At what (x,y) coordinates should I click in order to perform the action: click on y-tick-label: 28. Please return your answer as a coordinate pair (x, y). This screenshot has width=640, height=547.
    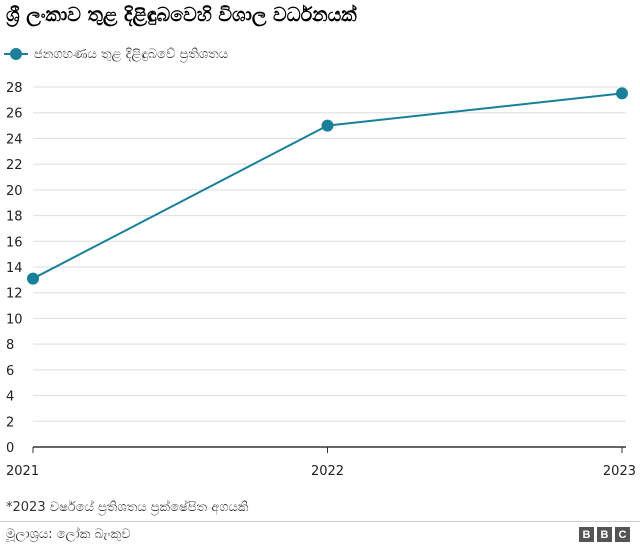
    Looking at the image, I should click on (14, 88).